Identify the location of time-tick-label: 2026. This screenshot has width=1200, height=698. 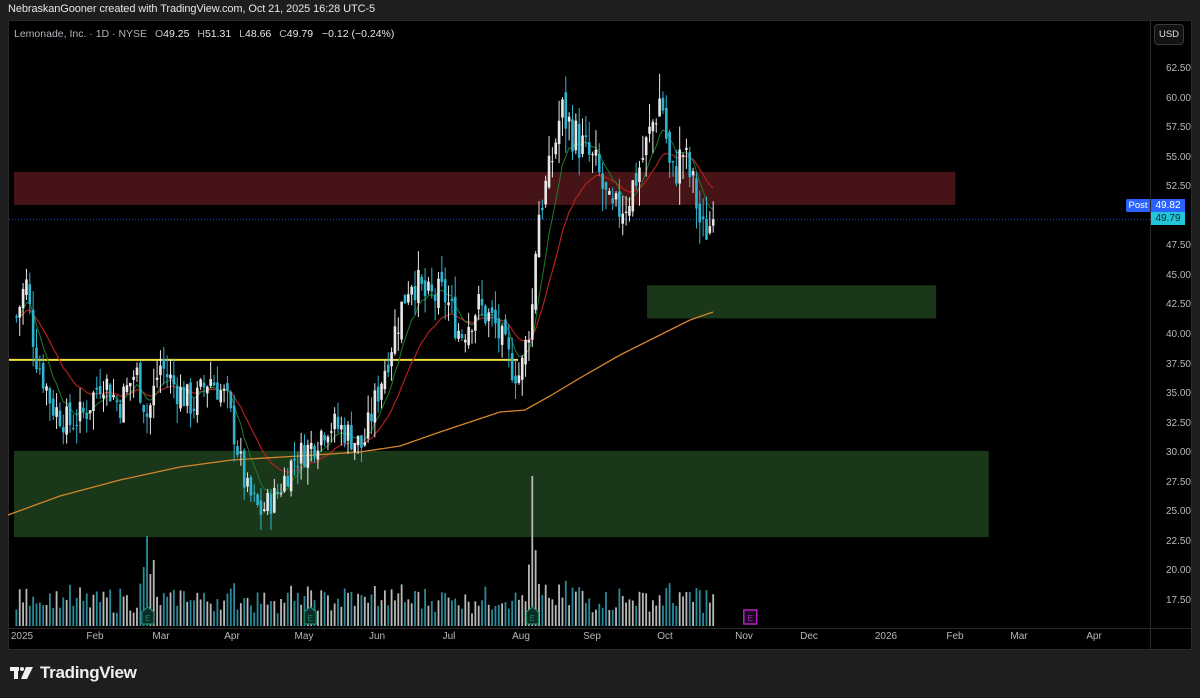
(886, 636).